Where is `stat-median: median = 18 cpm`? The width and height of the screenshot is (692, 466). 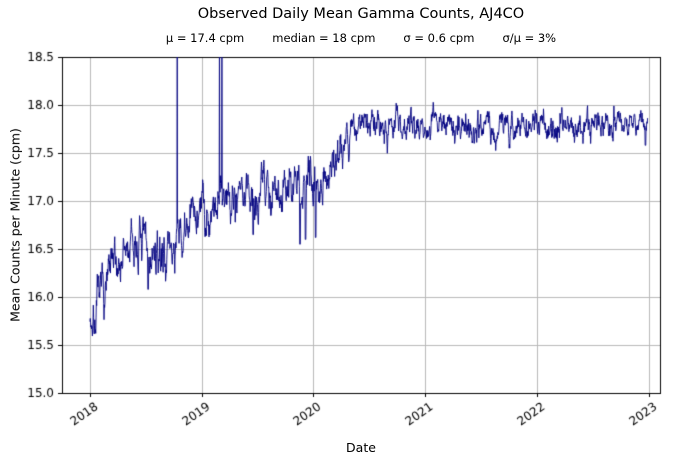 stat-median: median = 18 cpm is located at coordinates (324, 38).